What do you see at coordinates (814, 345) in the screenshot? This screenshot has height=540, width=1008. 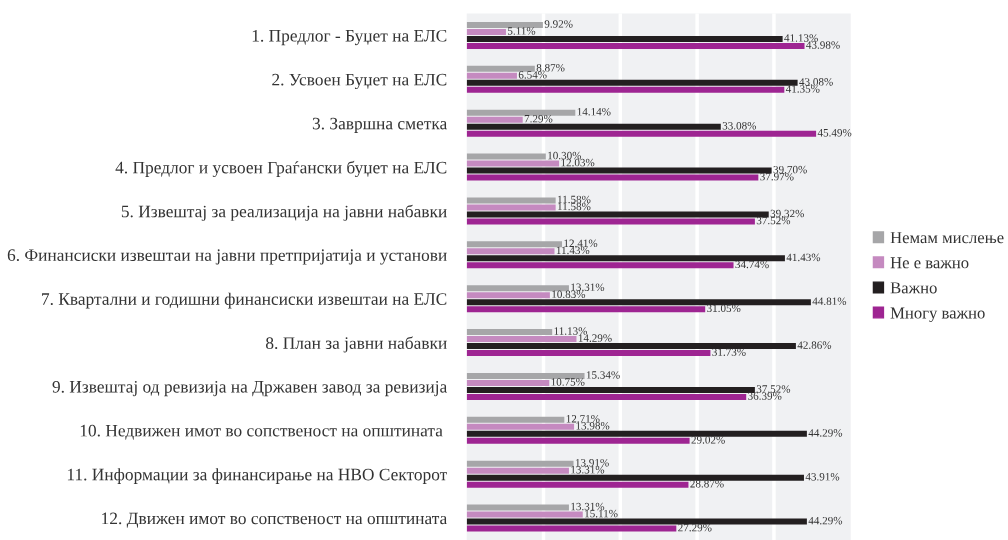 I see `data-label: 42.86%` at bounding box center [814, 345].